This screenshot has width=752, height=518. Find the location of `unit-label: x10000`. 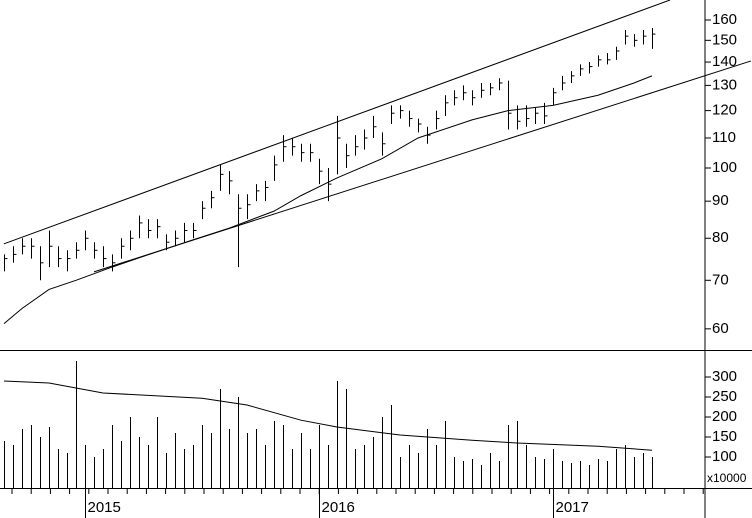

unit-label: x10000 is located at coordinates (727, 478).